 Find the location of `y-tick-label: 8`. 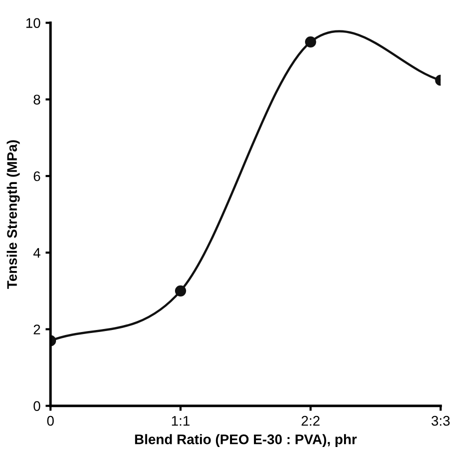

y-tick-label: 8 is located at coordinates (37, 99).